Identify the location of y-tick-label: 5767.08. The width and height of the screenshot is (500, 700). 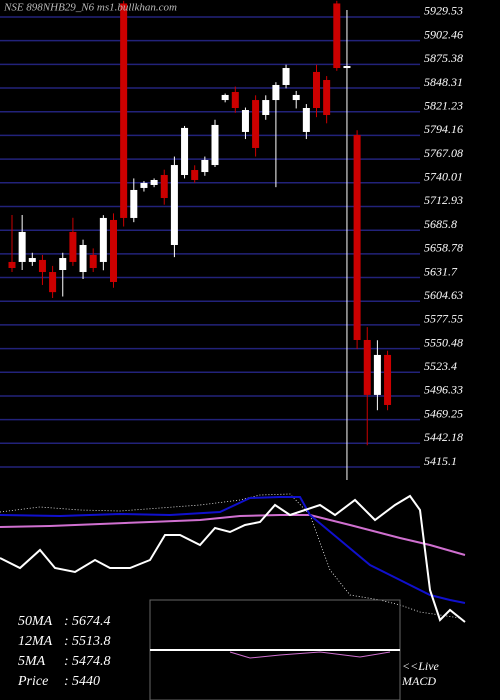
(443, 153).